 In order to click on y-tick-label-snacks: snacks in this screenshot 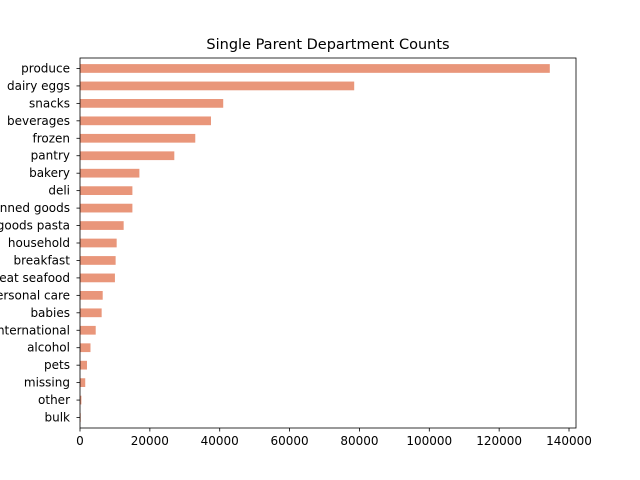, I will do `click(49, 103)`.